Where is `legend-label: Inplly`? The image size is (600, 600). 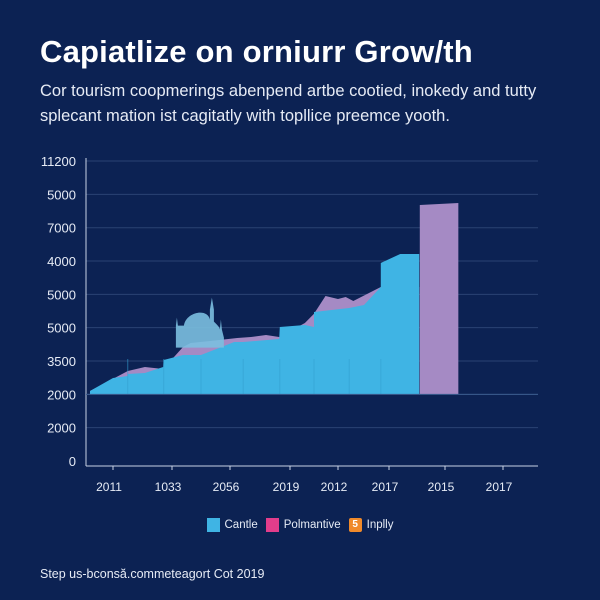
legend-label: Inplly is located at coordinates (380, 525).